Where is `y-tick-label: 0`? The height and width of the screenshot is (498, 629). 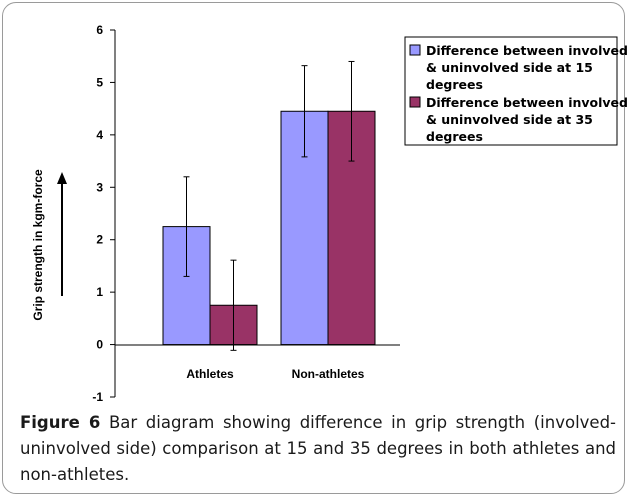 y-tick-label: 0 is located at coordinates (99, 345).